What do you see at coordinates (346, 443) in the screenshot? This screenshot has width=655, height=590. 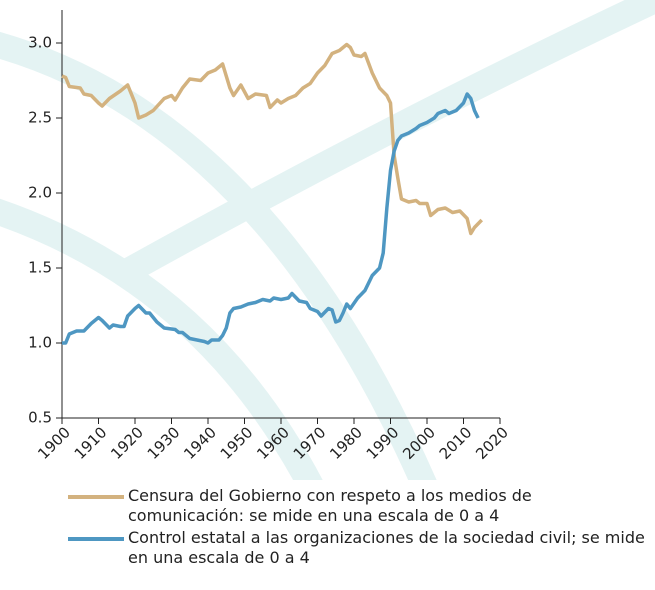 I see `x-tick-label: 1980` at bounding box center [346, 443].